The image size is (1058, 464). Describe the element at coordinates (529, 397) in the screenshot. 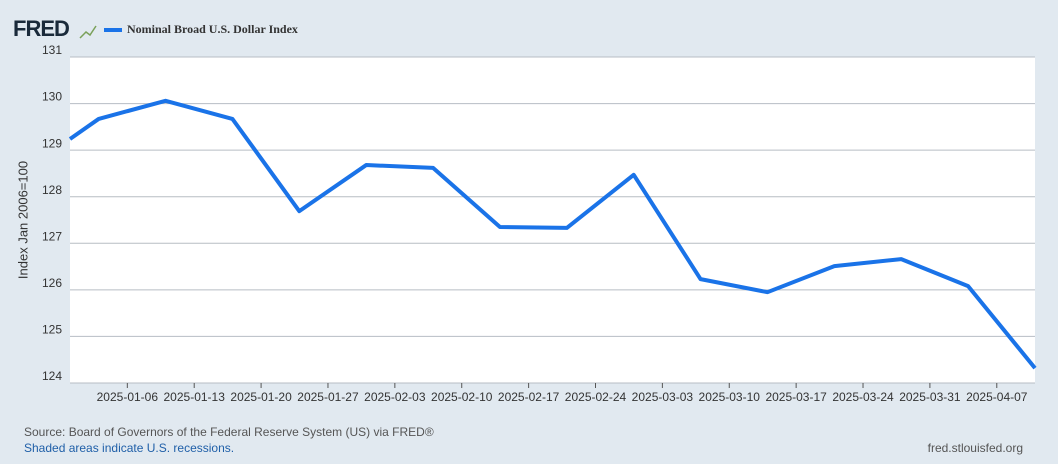

I see `x-tick-label: 2025-02-17` at that location.